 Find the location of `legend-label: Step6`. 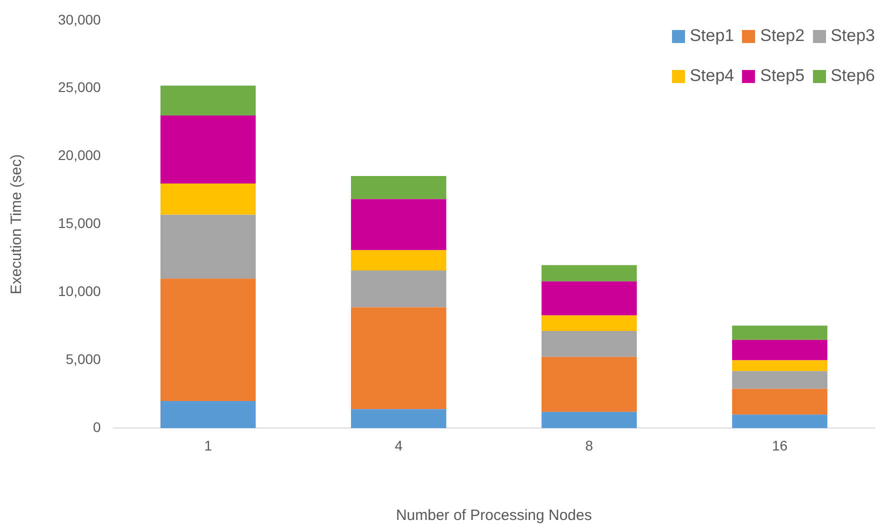

legend-label: Step6 is located at coordinates (852, 76).